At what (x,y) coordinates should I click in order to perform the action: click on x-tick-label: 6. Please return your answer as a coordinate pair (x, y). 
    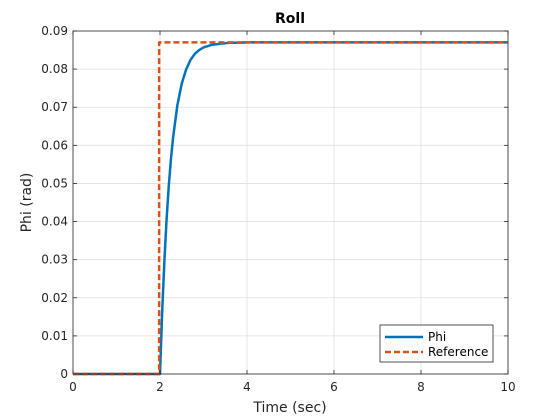
    Looking at the image, I should click on (334, 387).